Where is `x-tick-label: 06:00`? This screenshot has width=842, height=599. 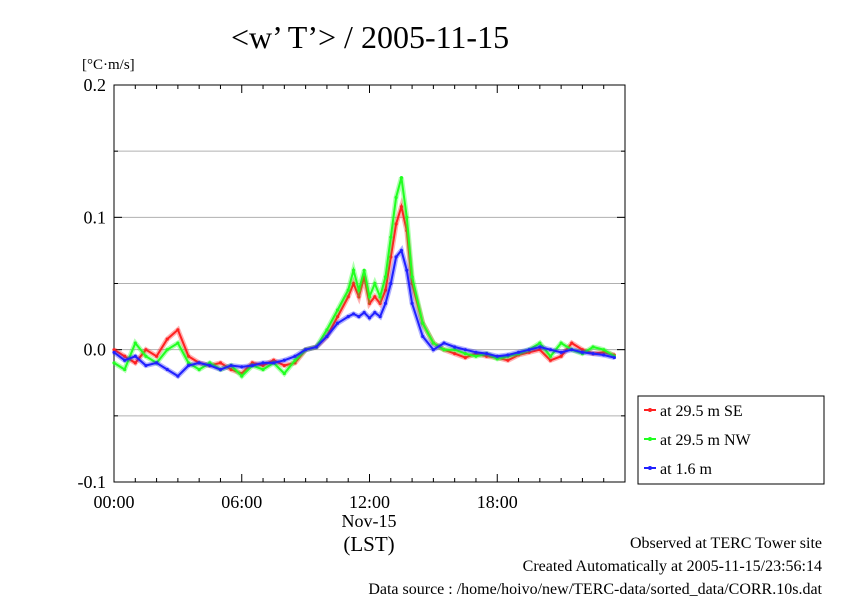
x-tick-label: 06:00 is located at coordinates (241, 502).